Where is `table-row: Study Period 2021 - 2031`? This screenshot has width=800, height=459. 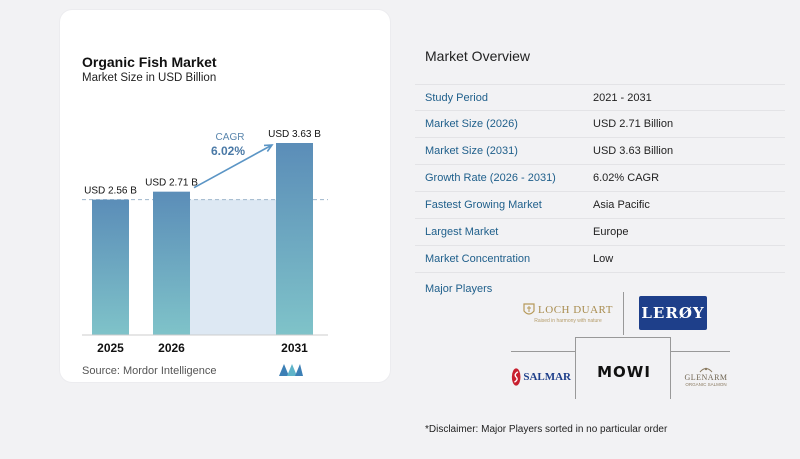
table-row: Study Period 2021 - 2031 is located at coordinates (600, 97).